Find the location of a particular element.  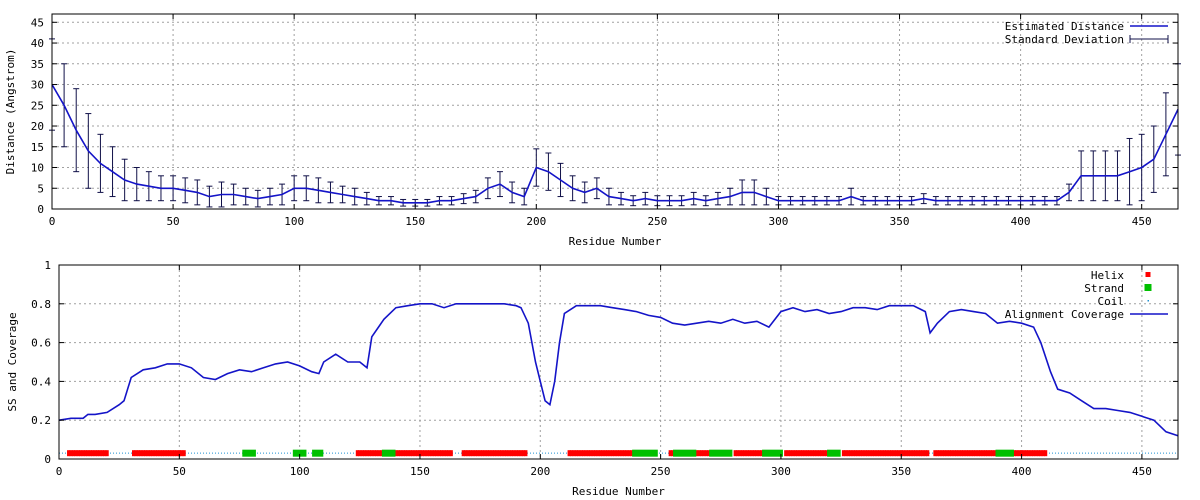

x-tick-label: 350 is located at coordinates (901, 471).